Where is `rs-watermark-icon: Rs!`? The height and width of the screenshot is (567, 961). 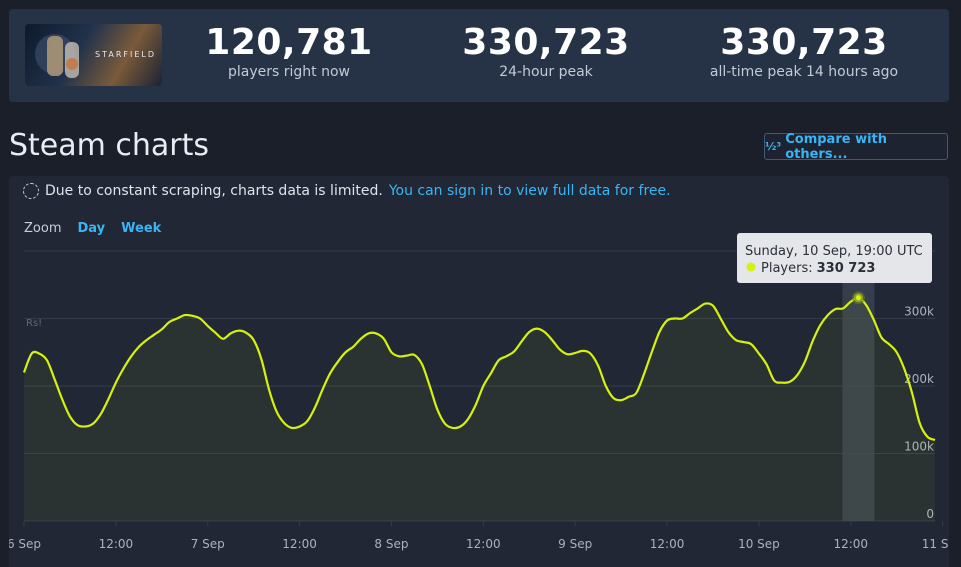 rs-watermark-icon: Rs! is located at coordinates (34, 323).